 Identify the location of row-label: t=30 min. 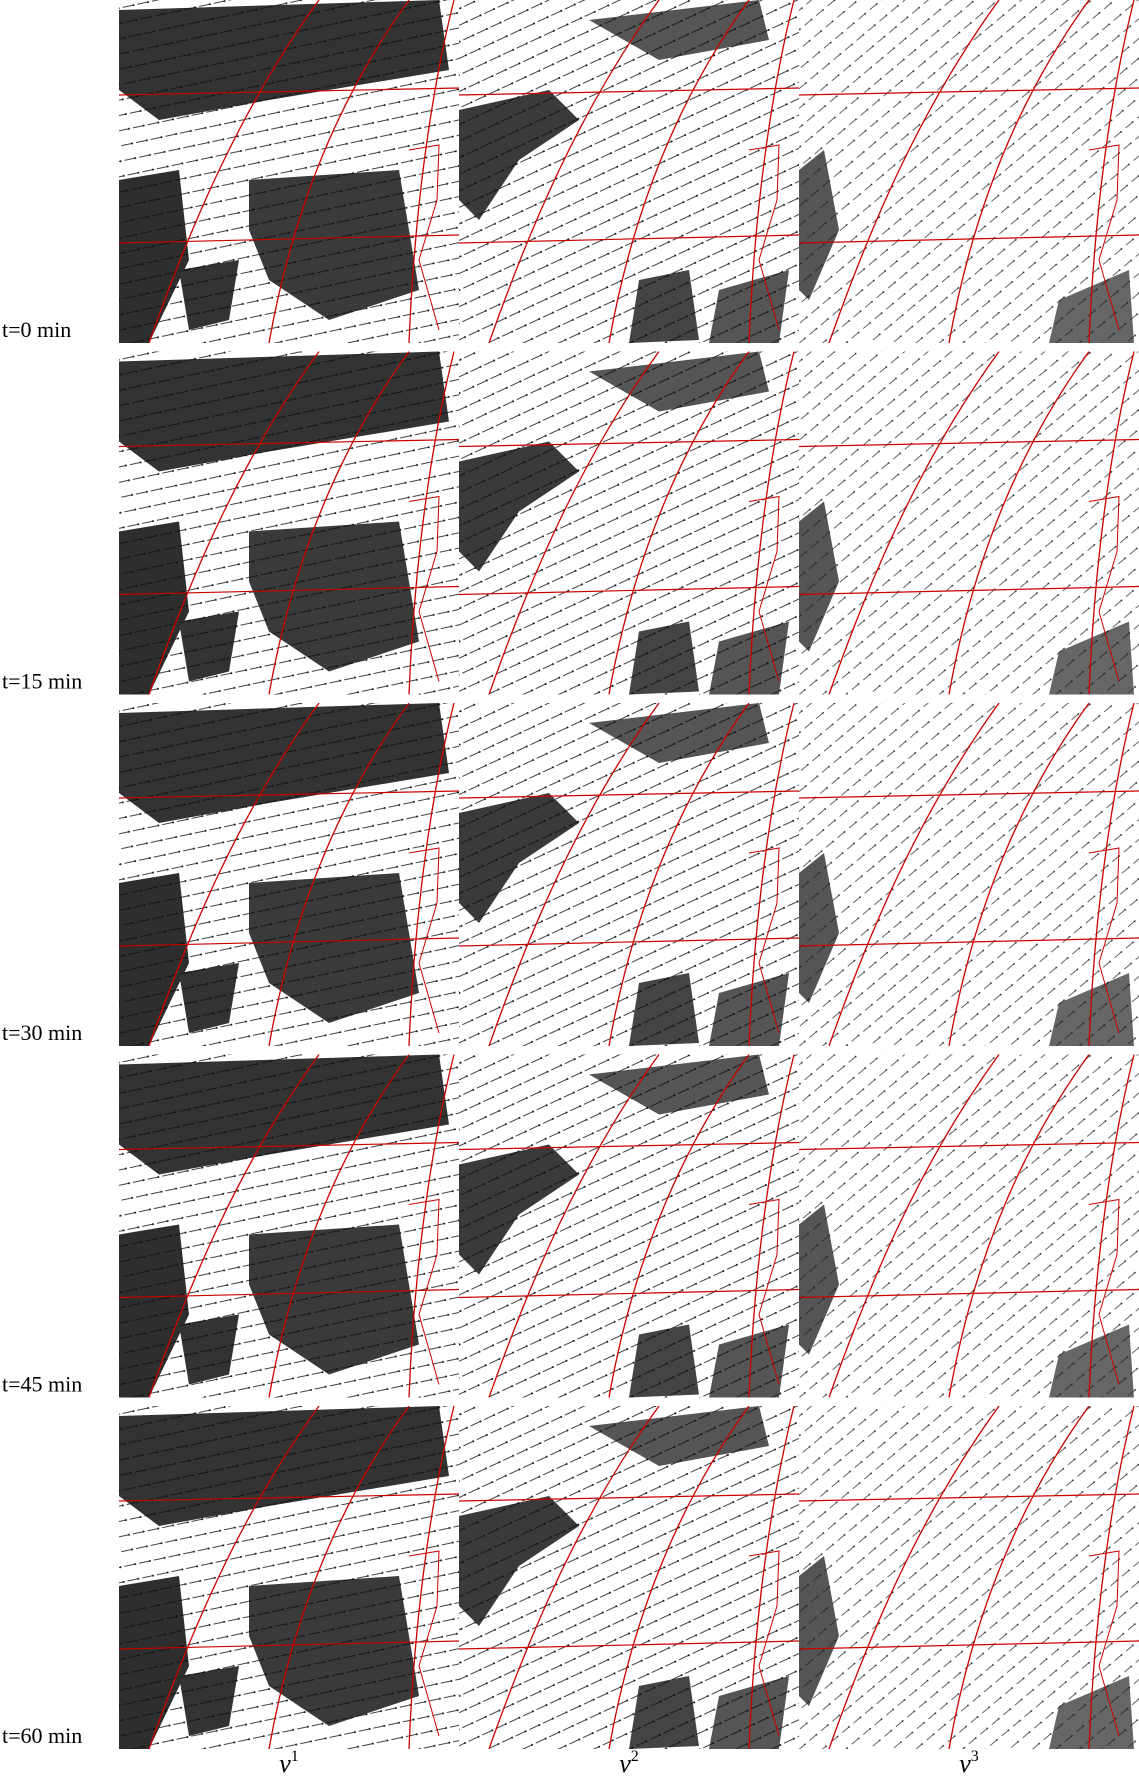
(42, 1032).